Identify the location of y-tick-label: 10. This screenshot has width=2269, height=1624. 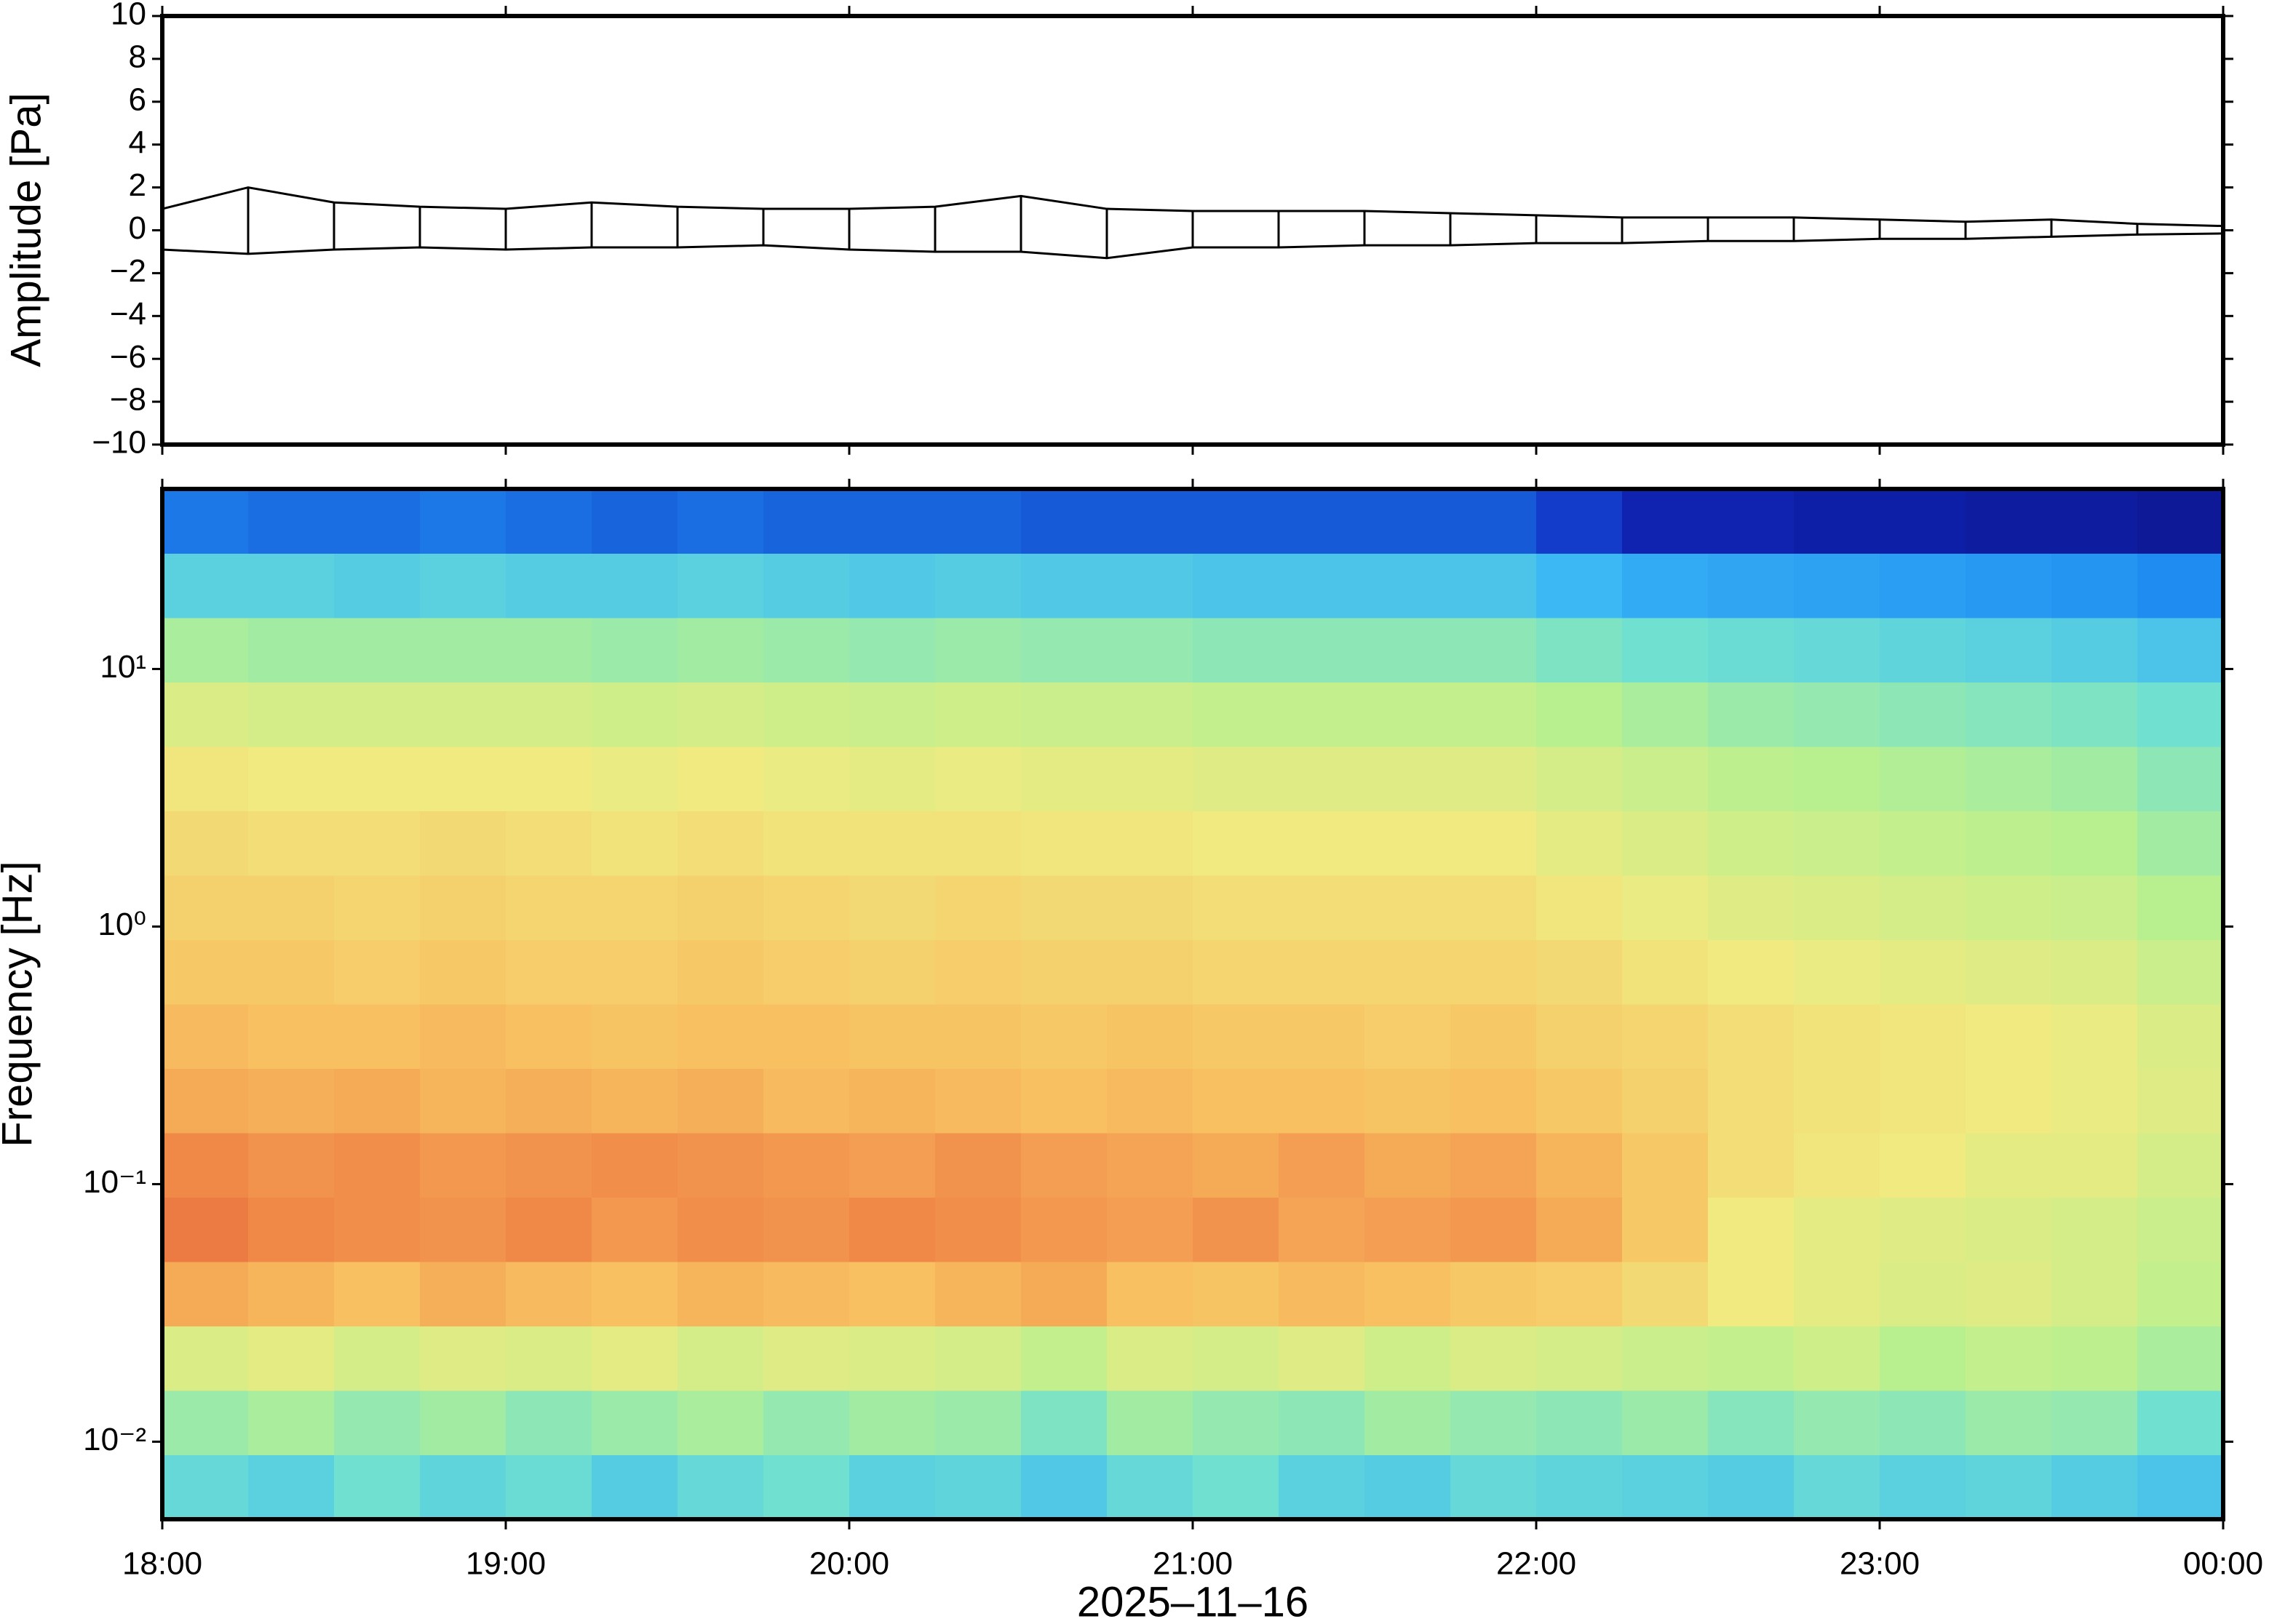
(128, 16).